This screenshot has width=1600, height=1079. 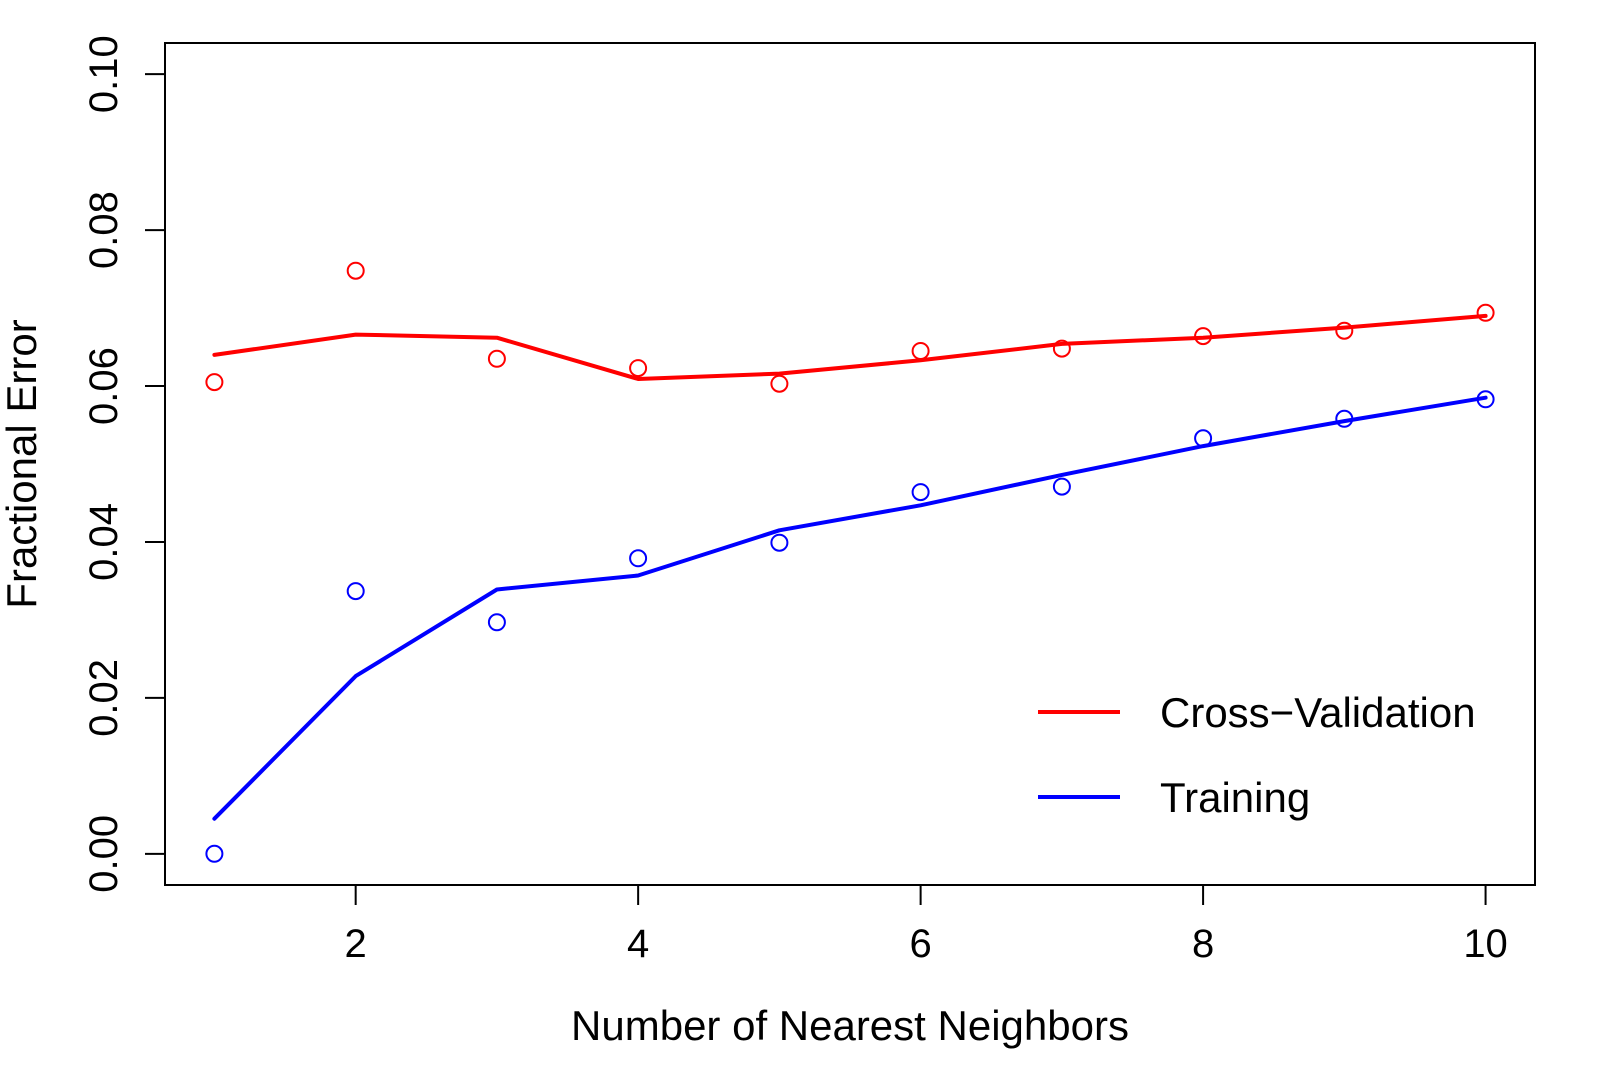 I want to click on x-axis: 2 4 6 8 10, so click(x=926, y=925).